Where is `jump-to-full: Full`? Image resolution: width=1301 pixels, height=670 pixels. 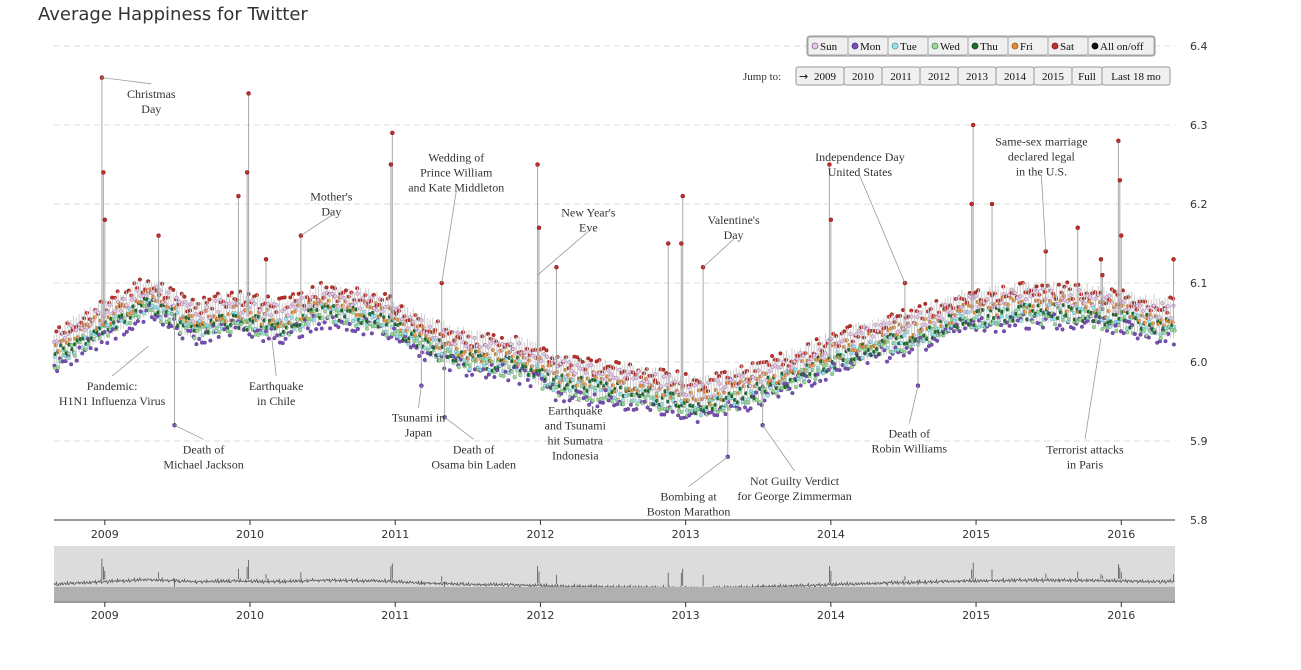 jump-to-full: Full is located at coordinates (1087, 76).